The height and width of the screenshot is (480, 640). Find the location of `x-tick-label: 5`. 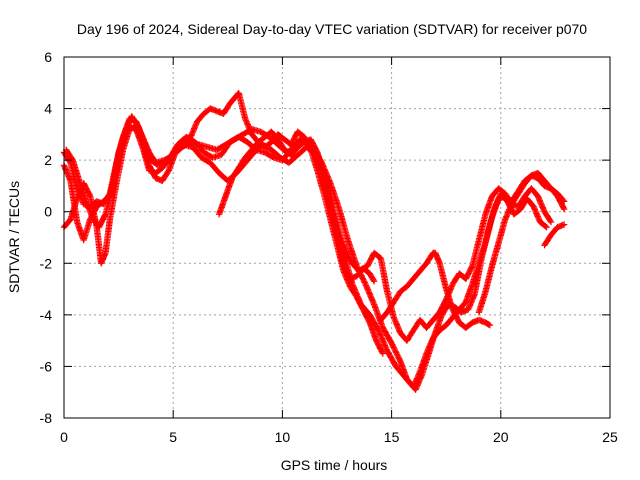

x-tick-label: 5 is located at coordinates (173, 437).